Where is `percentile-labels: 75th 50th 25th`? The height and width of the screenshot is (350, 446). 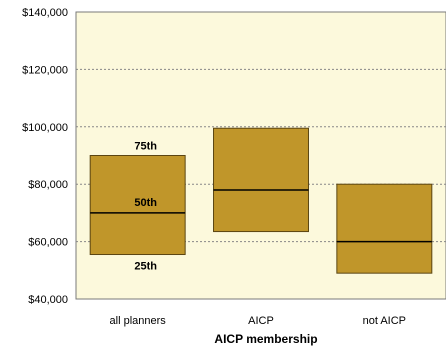 percentile-labels: 75th 50th 25th is located at coordinates (145, 207).